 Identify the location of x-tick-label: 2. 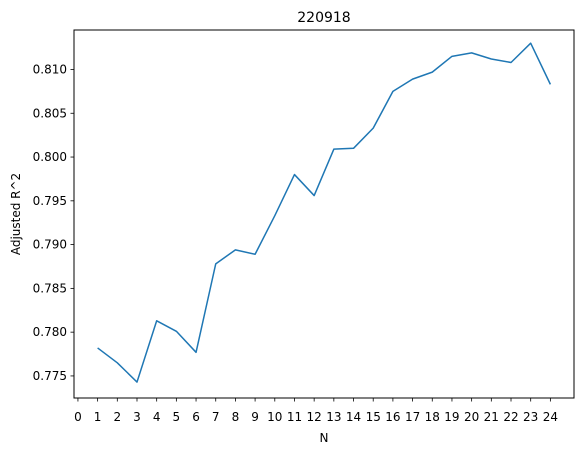
(117, 417).